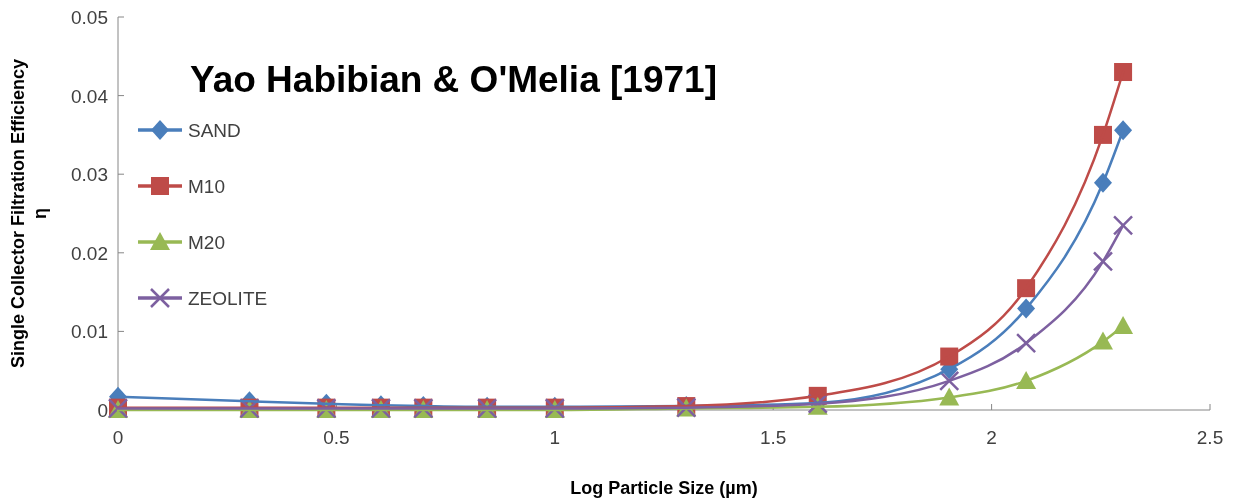 The image size is (1233, 502). Describe the element at coordinates (118, 437) in the screenshot. I see `x-tick-label: 0` at that location.